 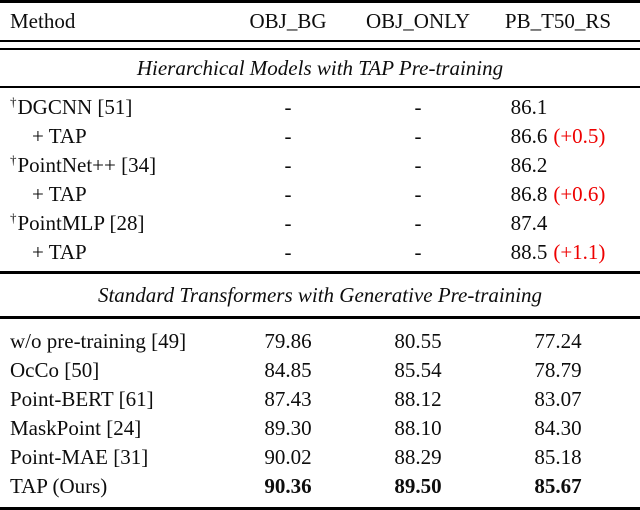 I want to click on method-label: DGCNN [51], so click(x=75, y=107).